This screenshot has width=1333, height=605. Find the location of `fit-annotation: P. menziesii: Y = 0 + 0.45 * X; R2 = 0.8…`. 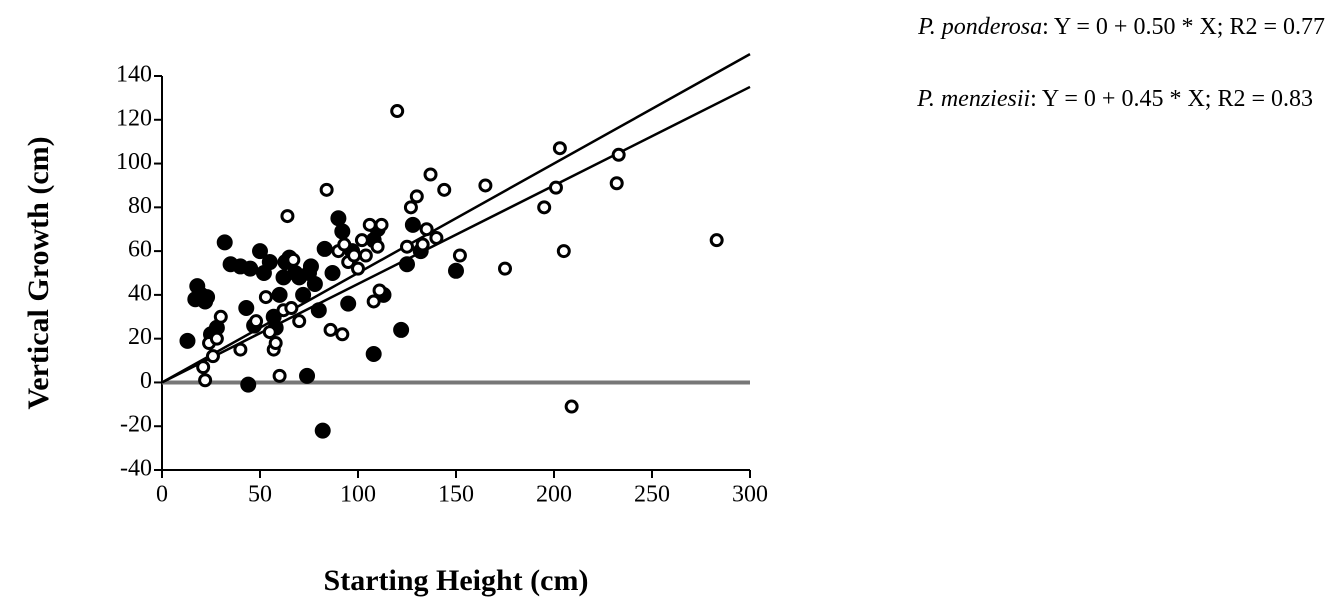

fit-annotation: P. menziesii: Y = 0 + 0.45 * X; R2 = 0.8… is located at coordinates (1114, 99).